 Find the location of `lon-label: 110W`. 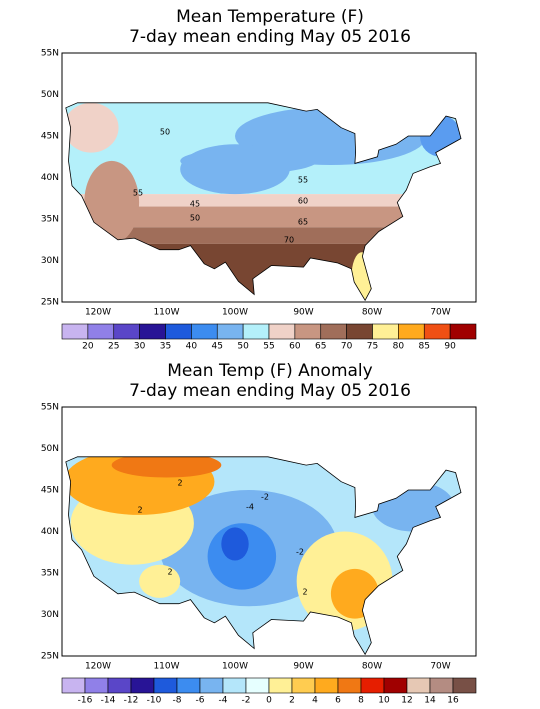

lon-label: 110W is located at coordinates (166, 313).